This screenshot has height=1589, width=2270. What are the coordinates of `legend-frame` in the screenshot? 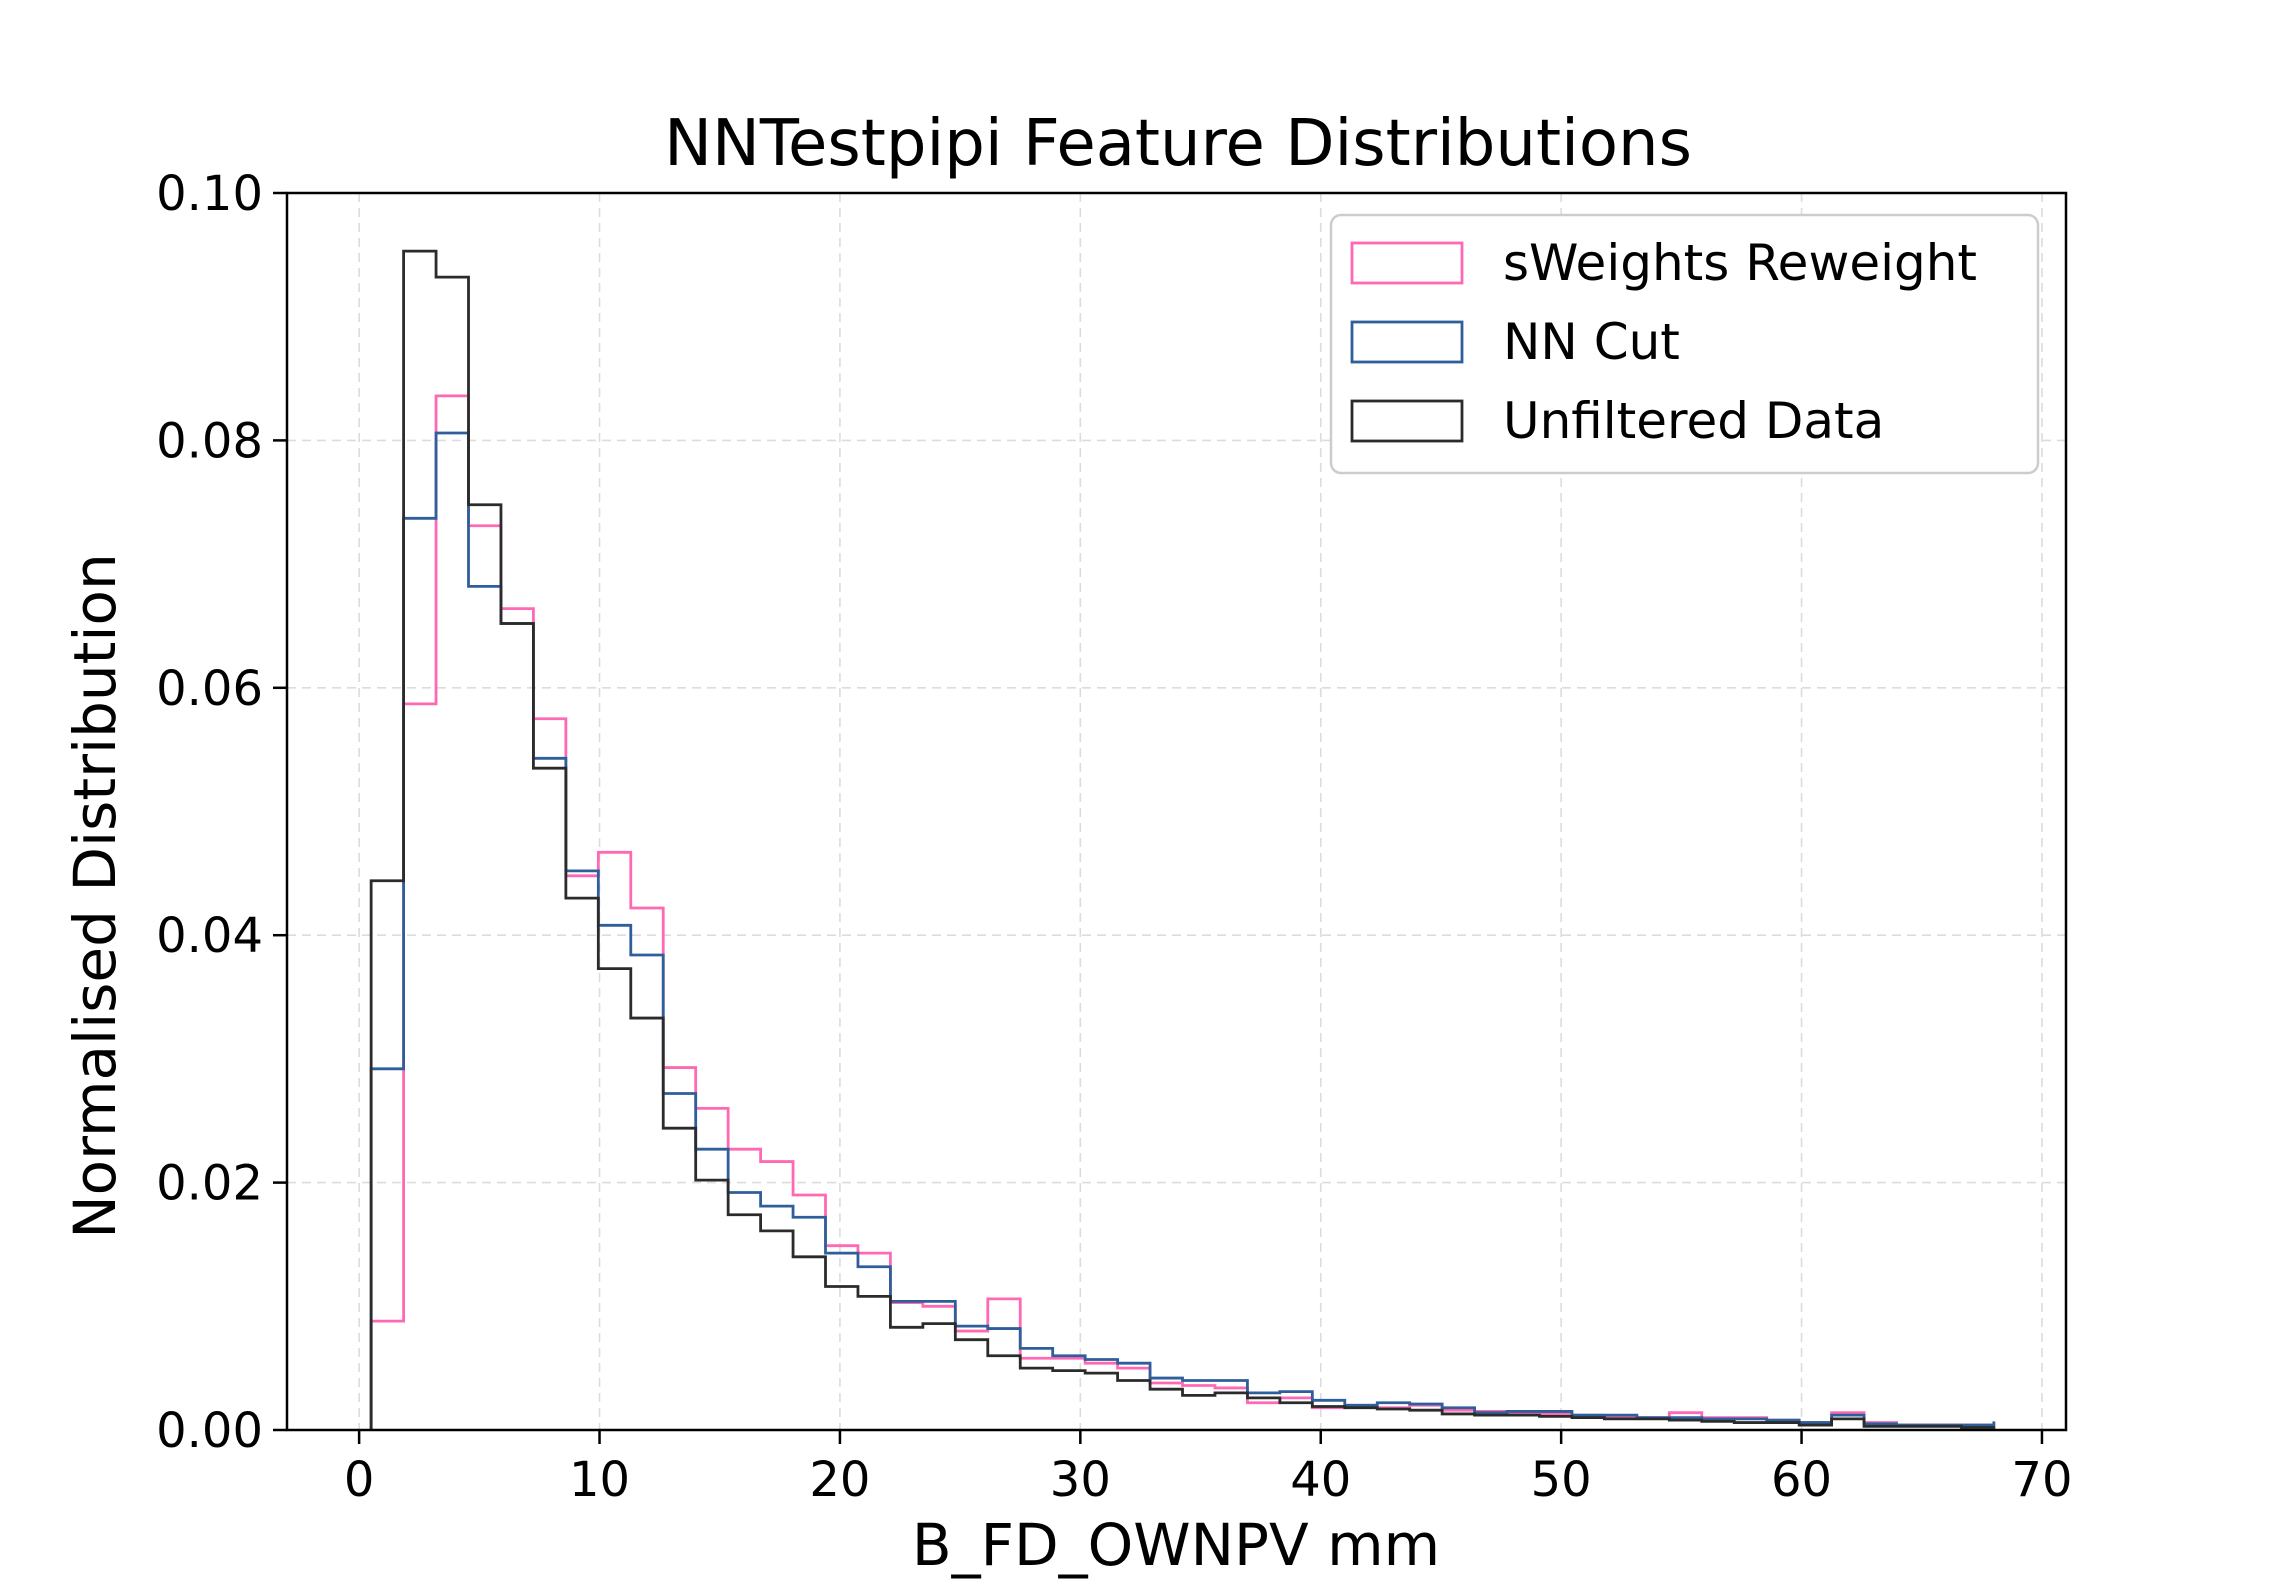 It's located at (1684, 344).